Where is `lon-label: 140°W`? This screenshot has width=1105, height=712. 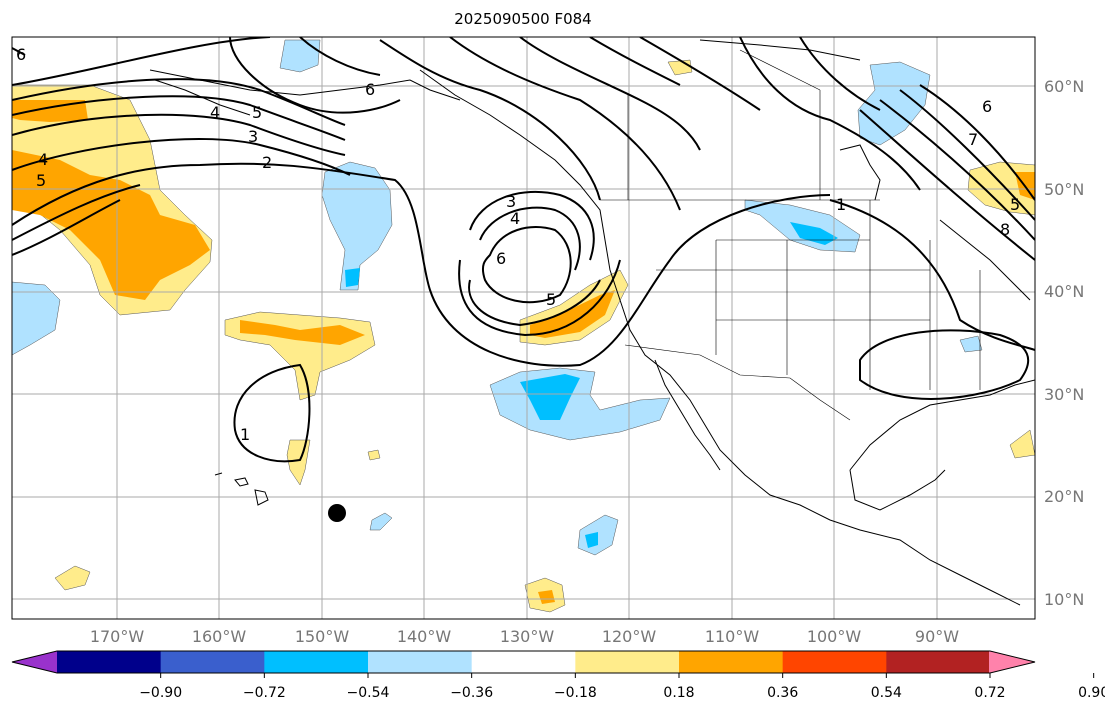 lon-label: 140°W is located at coordinates (424, 636).